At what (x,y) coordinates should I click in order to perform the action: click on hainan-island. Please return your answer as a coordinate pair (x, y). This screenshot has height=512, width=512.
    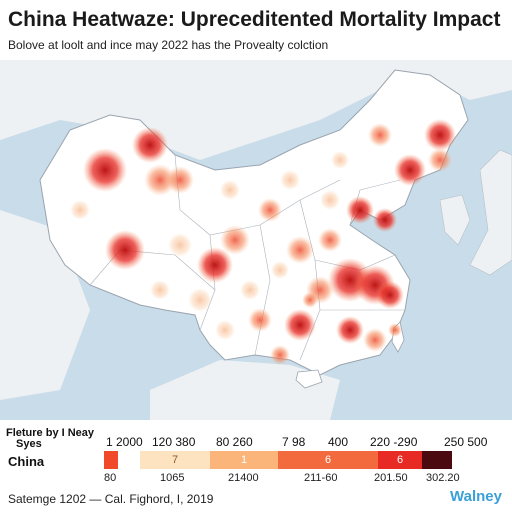
    Looking at the image, I should click on (309, 379).